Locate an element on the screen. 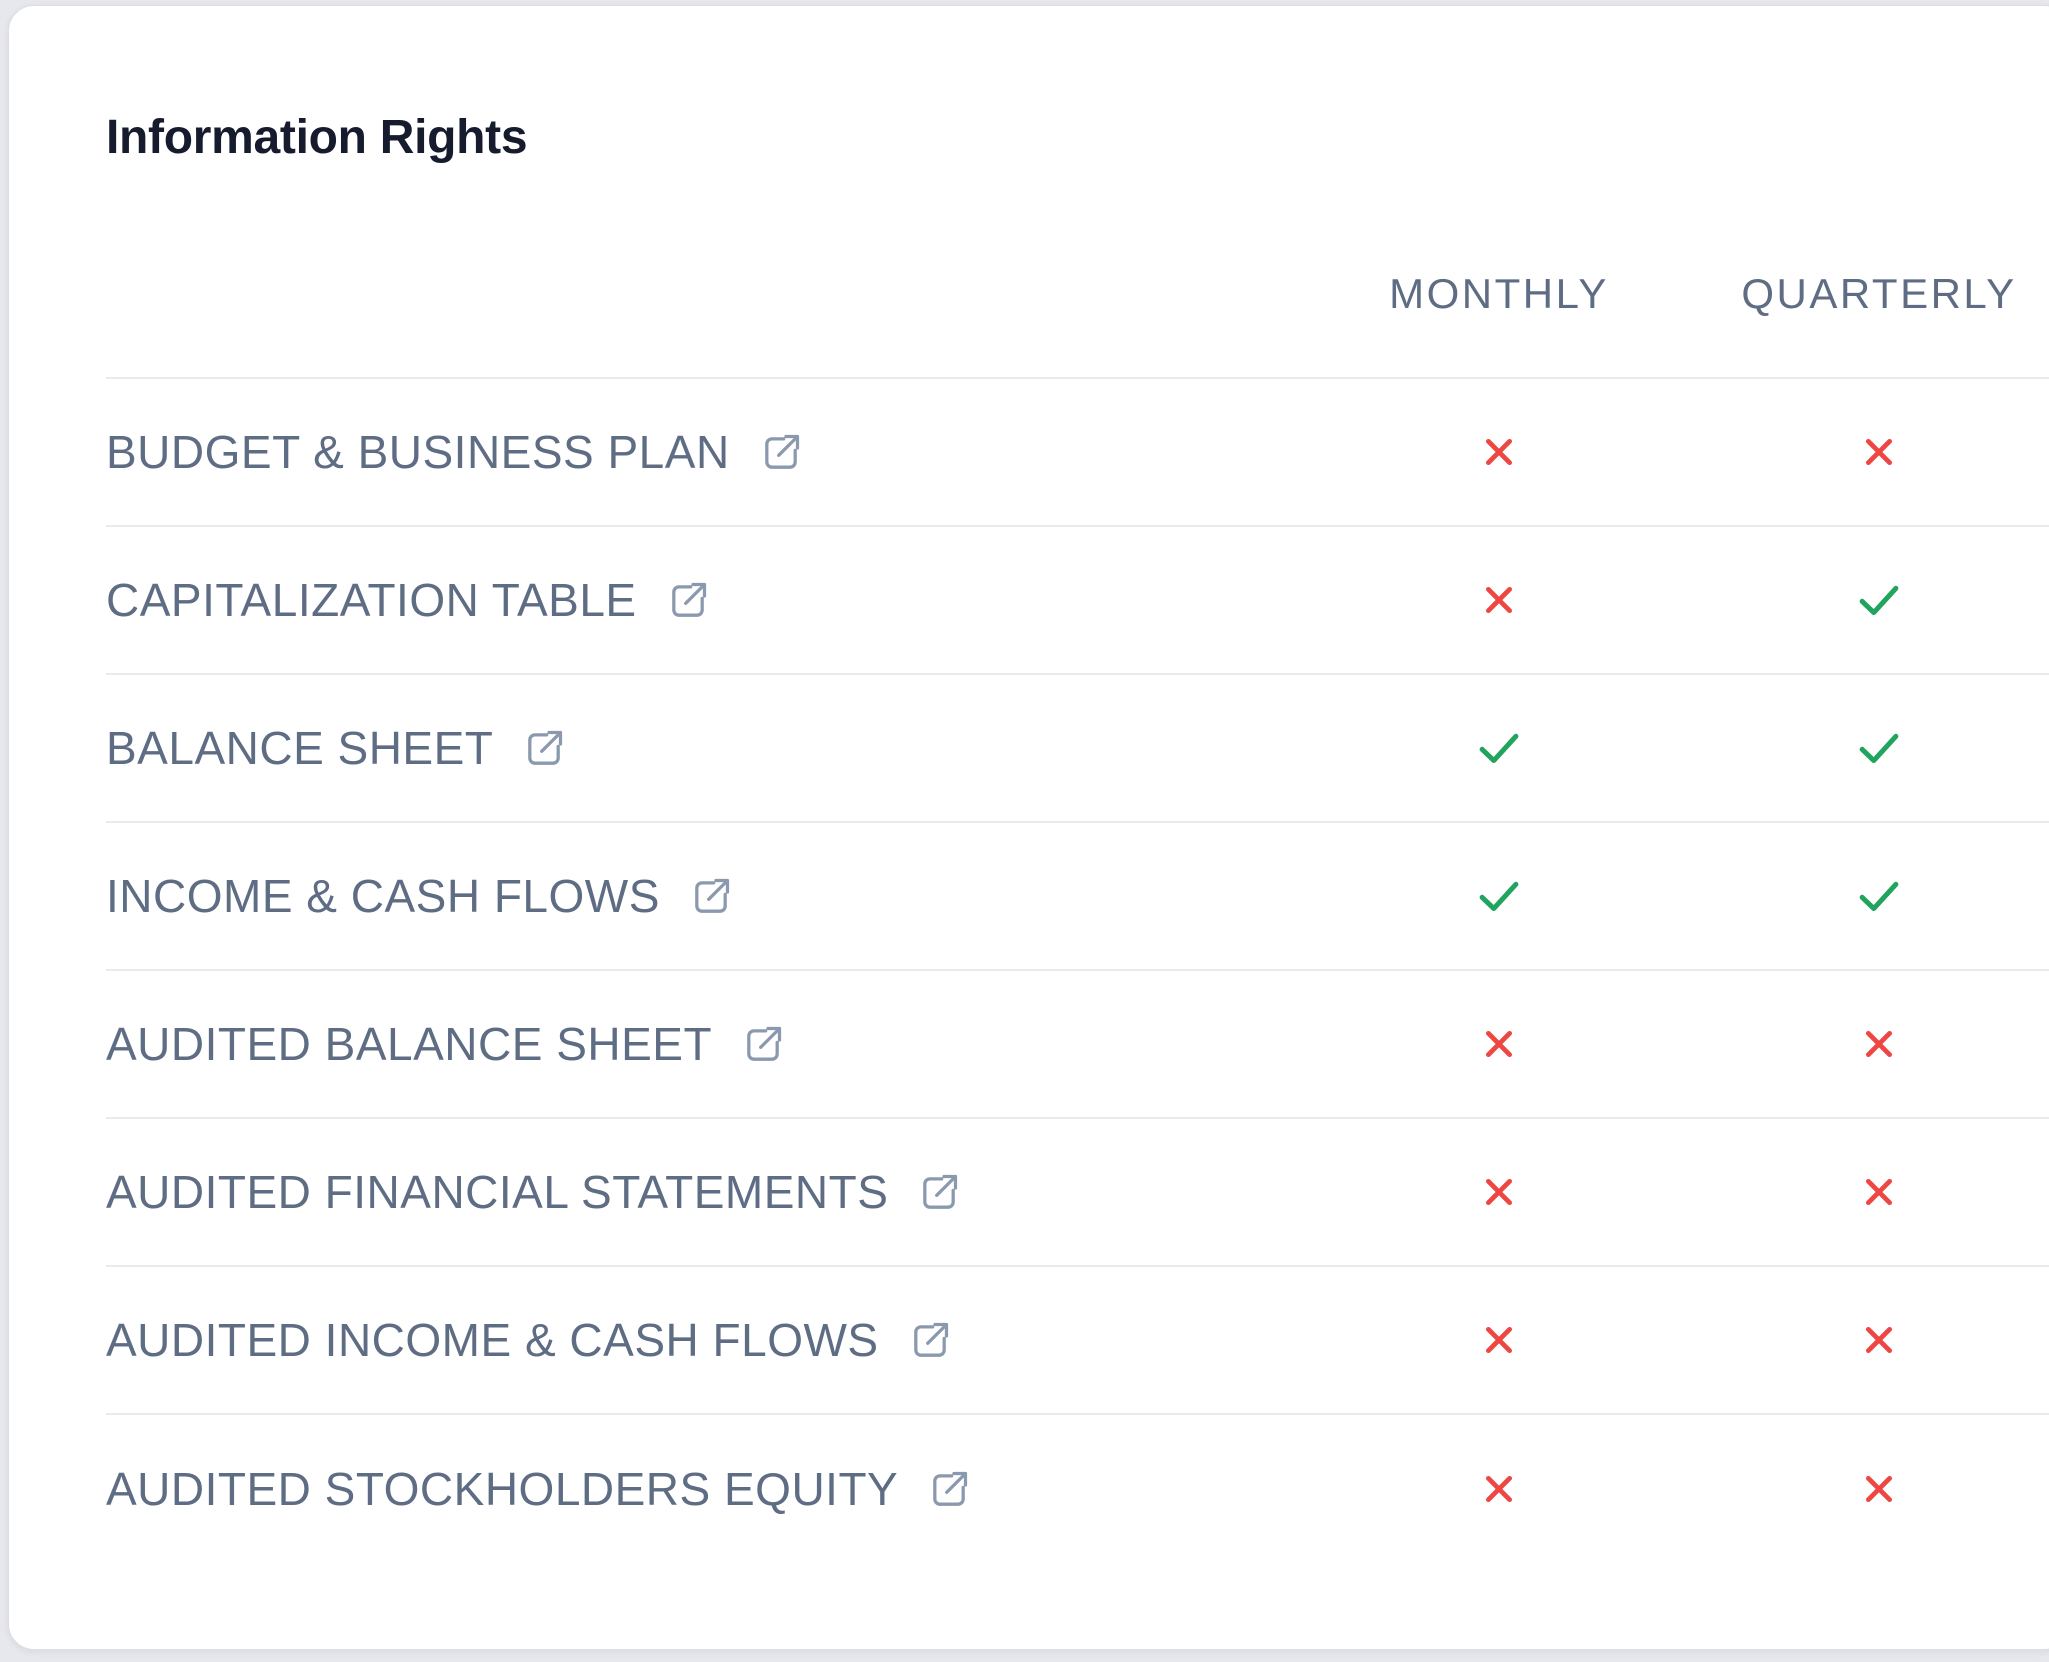 The image size is (2049, 1662). table-row: AUDITED BALANCE SHEET is located at coordinates (1077, 1045).